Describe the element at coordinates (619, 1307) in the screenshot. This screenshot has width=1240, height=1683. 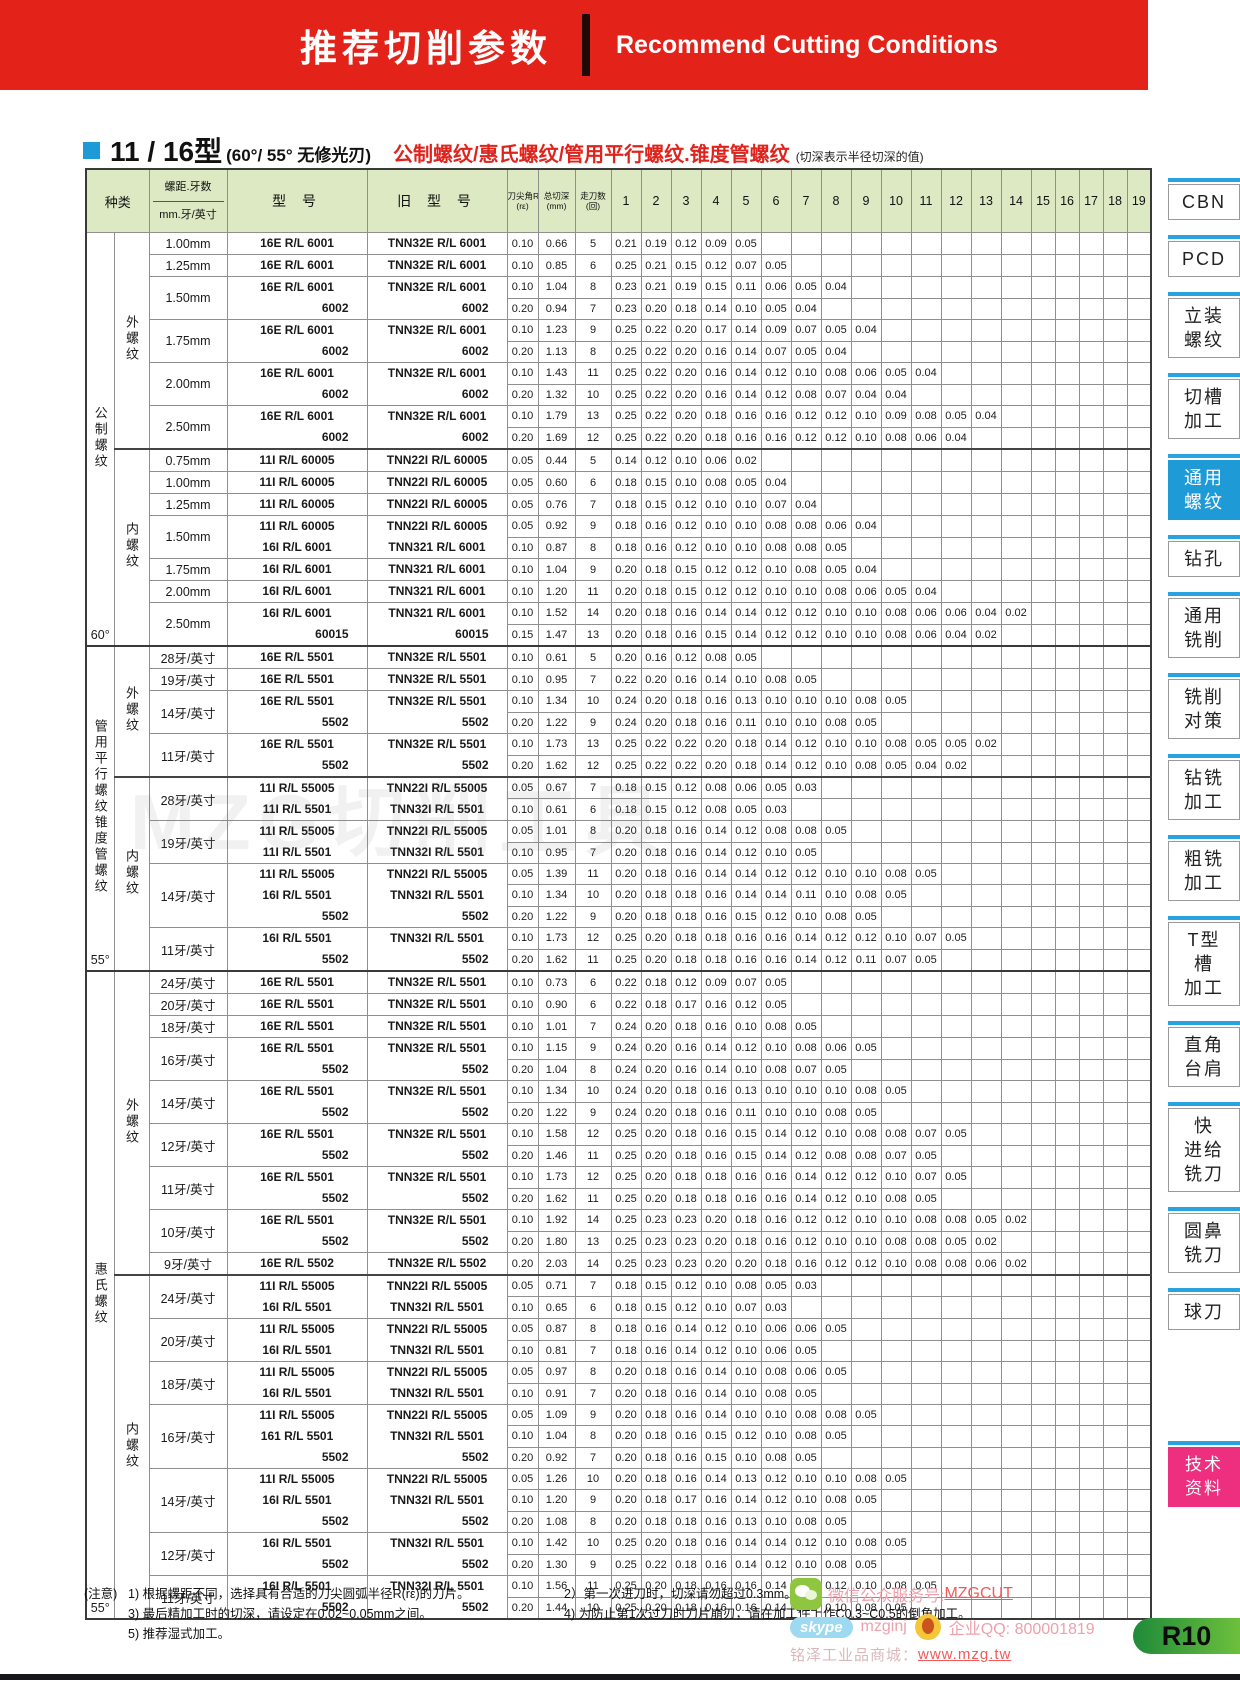
I see `table-row: 0.10 0.65 6 0.18 0.15 0.12 0.10 0.07 0.03` at that location.